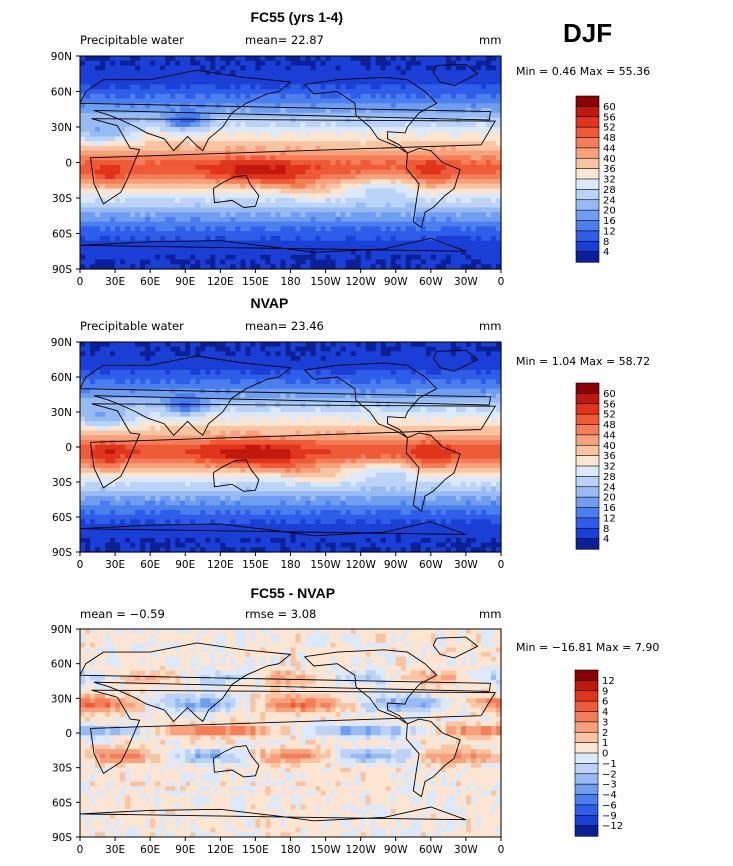 The image size is (733, 866). I want to click on colorbar-label: 44, so click(609, 148).